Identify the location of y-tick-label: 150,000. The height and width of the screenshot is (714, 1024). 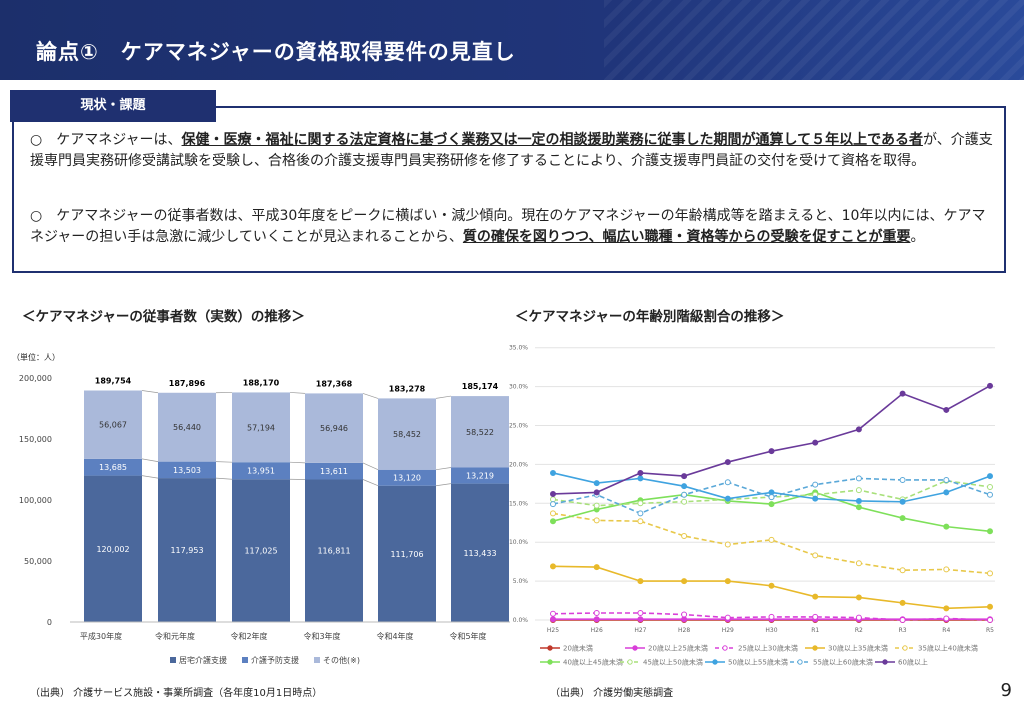
(35, 439).